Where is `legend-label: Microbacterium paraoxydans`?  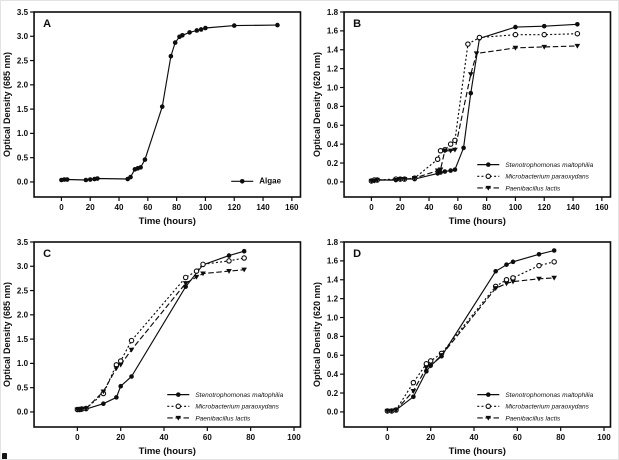 legend-label: Microbacterium paraoxydans is located at coordinates (237, 407).